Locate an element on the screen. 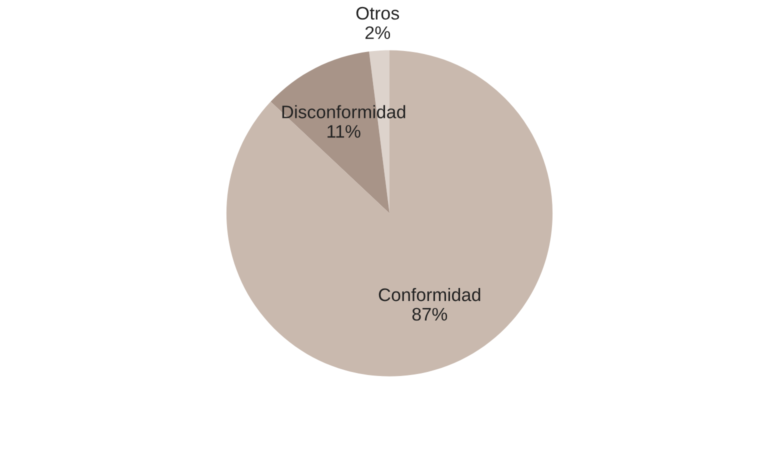  data-label: 87% is located at coordinates (430, 314).